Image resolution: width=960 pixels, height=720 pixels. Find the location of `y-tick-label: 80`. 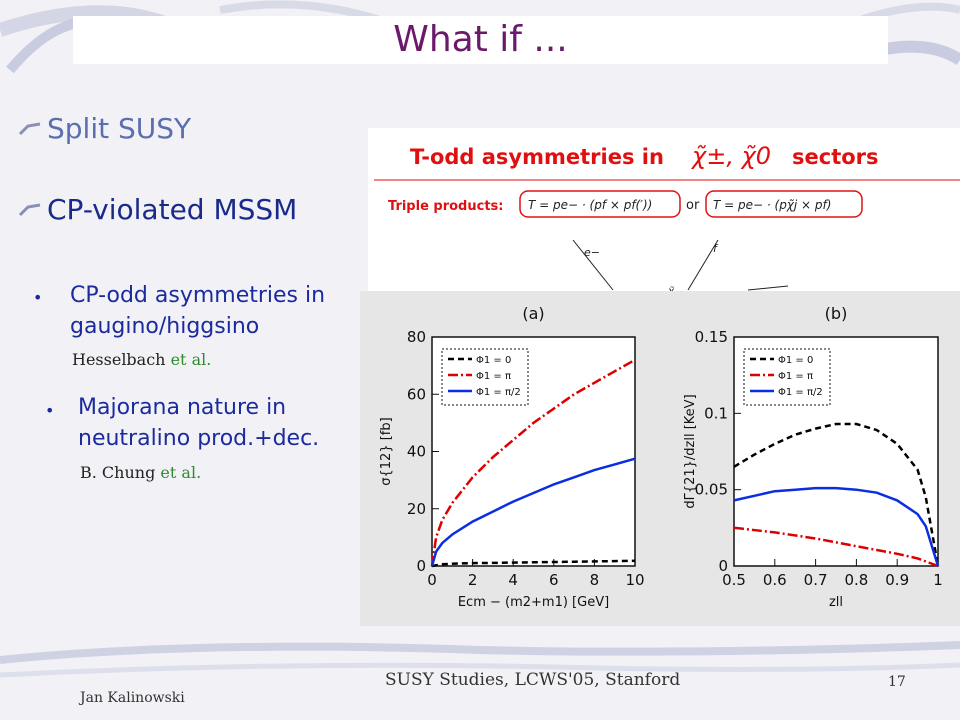

y-tick-label: 80 is located at coordinates (416, 337).